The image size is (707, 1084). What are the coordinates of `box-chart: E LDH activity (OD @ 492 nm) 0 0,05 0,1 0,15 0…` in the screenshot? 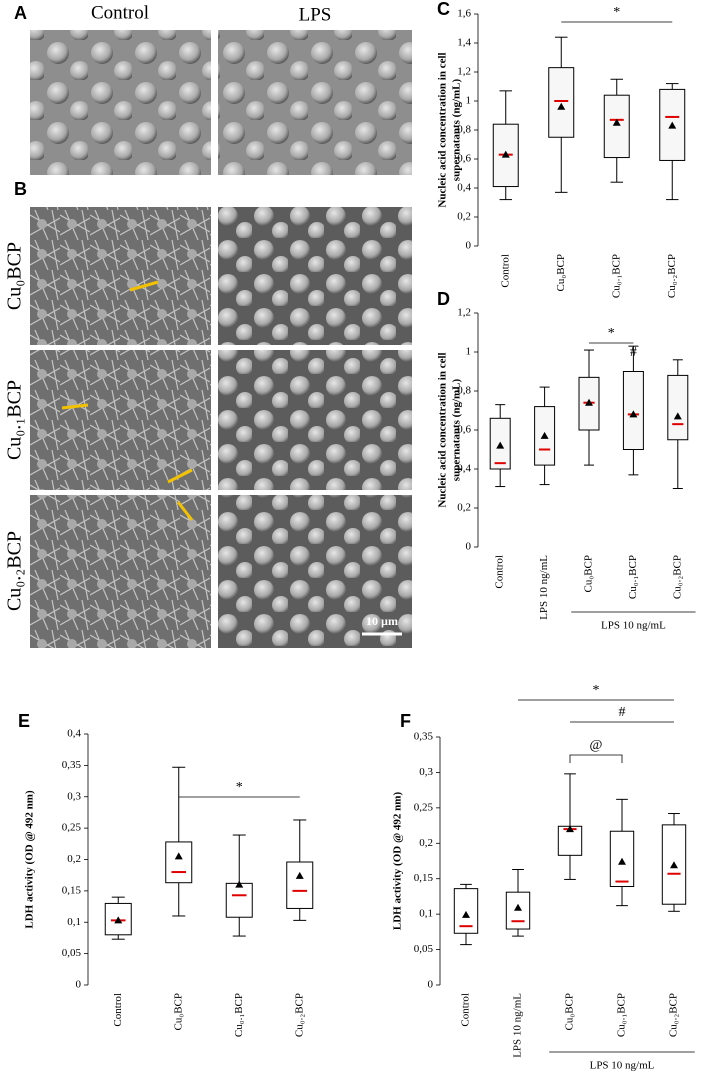 It's located at (166, 874).